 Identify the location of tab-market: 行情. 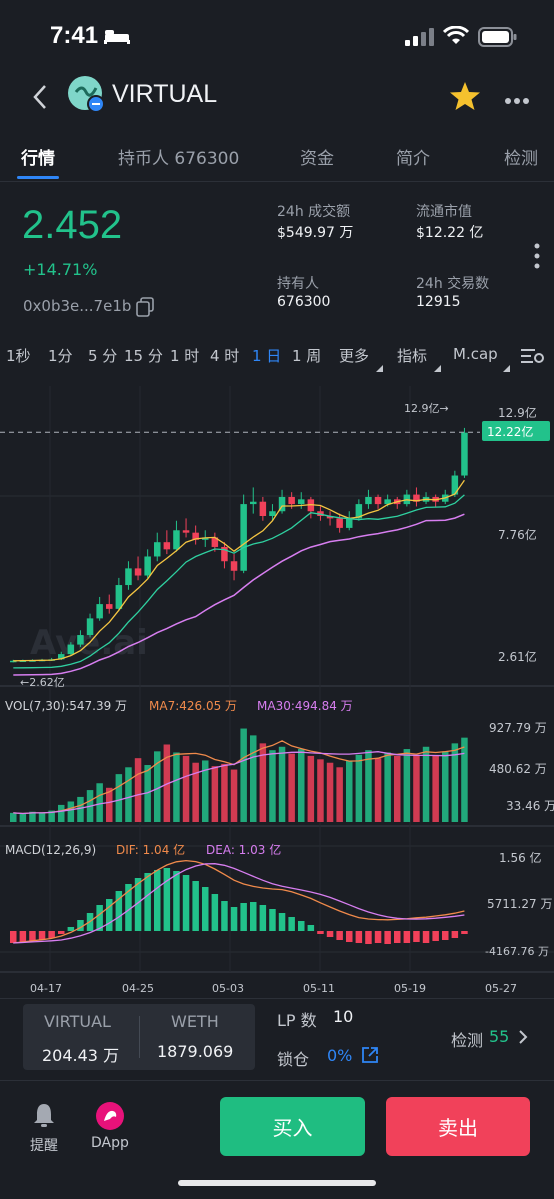
(38, 159).